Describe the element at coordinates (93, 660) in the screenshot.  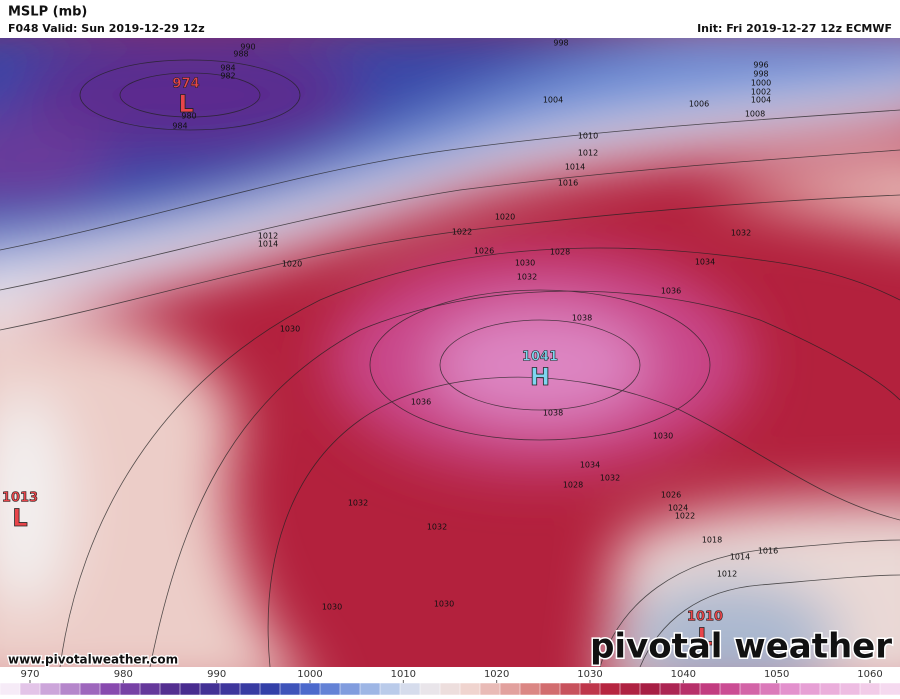
I see `website-url: www.pivotalweather.com` at that location.